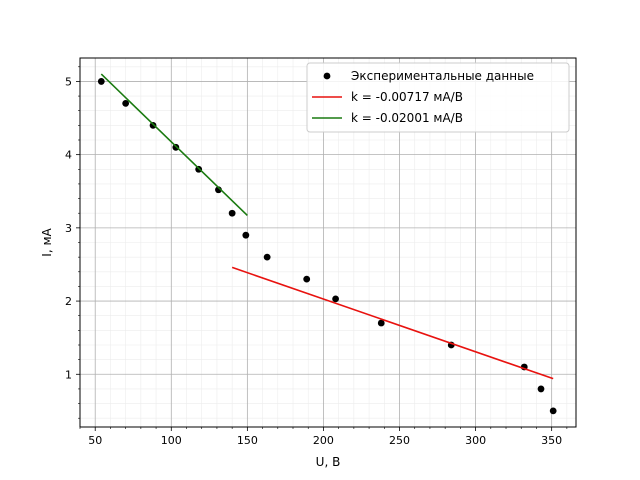  I want to click on y-tick-label: 5, so click(68, 81).